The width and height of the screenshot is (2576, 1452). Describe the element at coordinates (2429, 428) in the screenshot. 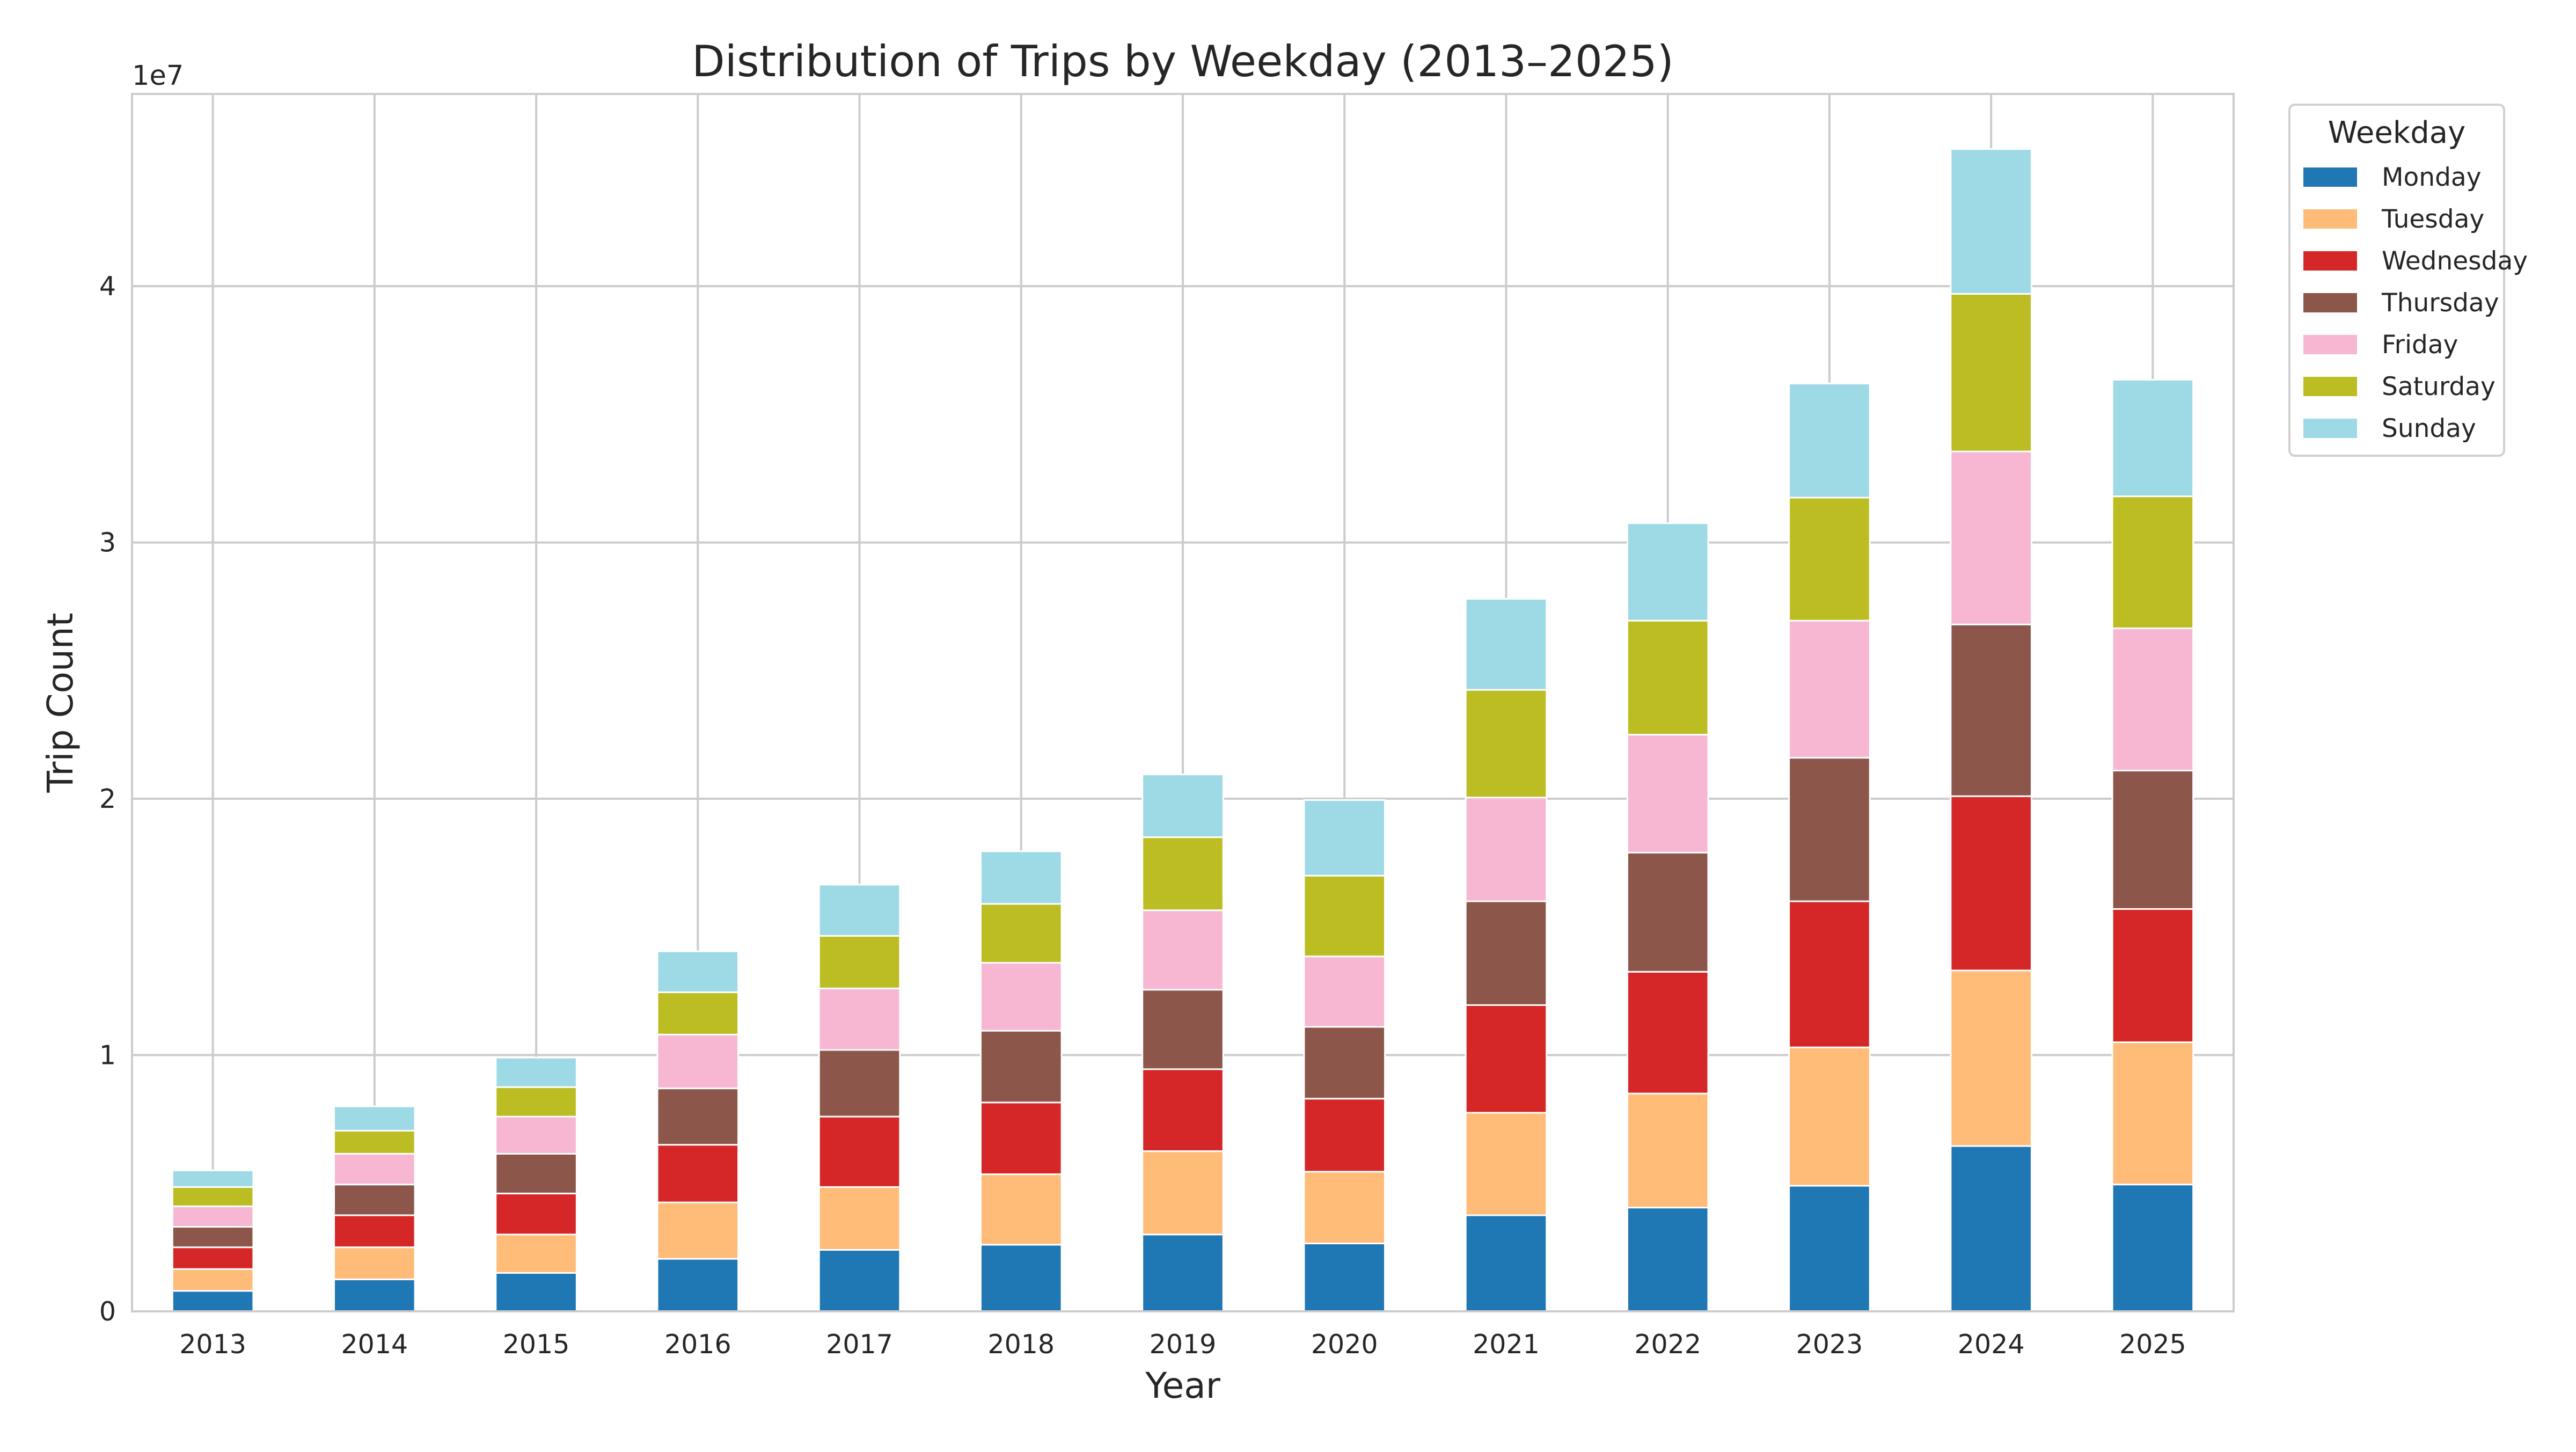

I see `legend-label-sunday: Sunday` at that location.